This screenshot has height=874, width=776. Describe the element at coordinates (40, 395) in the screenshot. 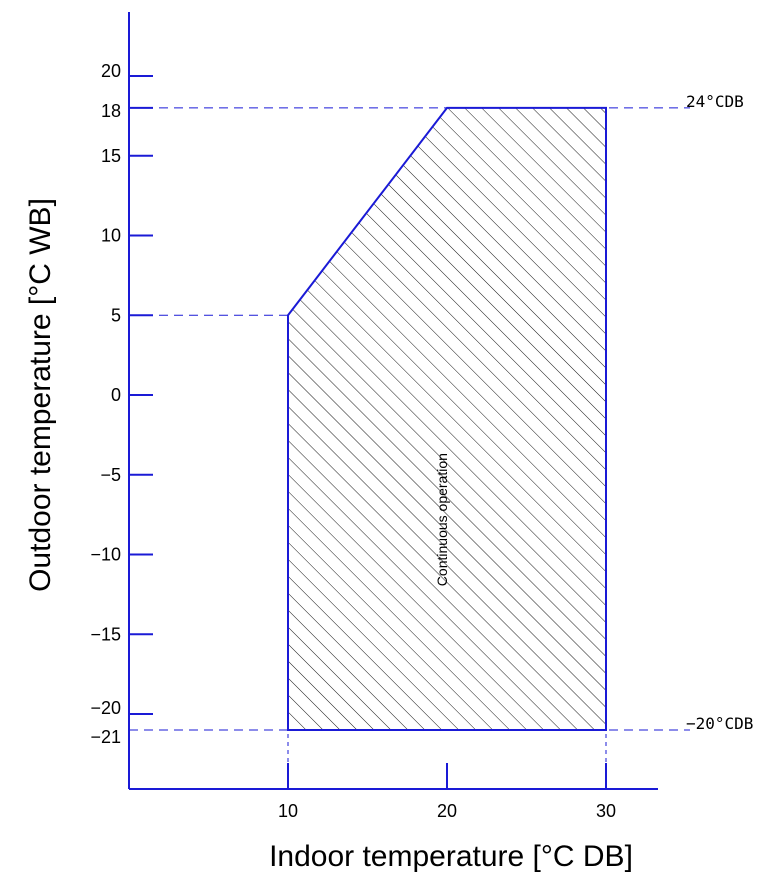

I see `y-axis-title: Outdoor temperature [°C WB]` at that location.